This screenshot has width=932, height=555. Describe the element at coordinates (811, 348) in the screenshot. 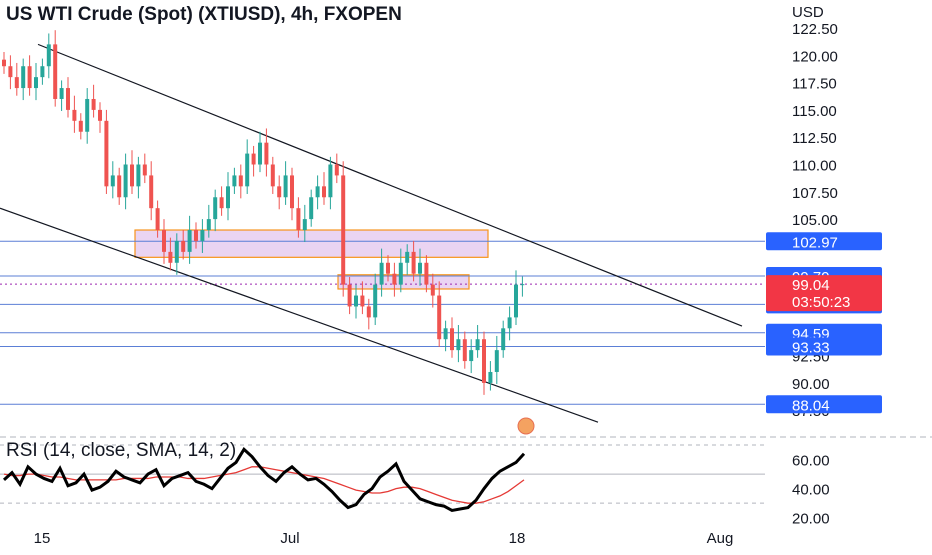

I see `price-level-badge-label: 93.33` at that location.